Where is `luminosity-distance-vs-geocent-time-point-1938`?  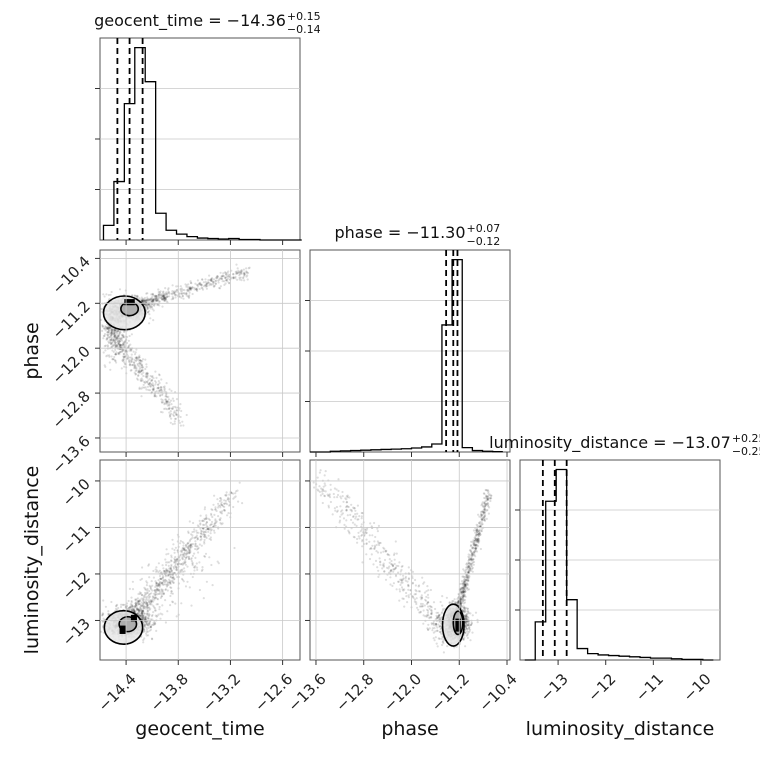
luminosity-distance-vs-geocent-time-point-1938 is located at coordinates (159, 609).